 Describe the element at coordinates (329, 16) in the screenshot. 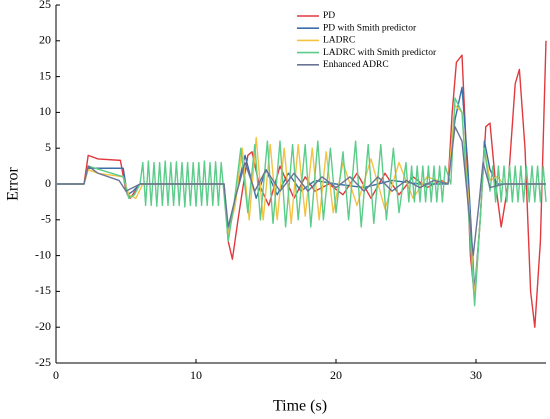

I see `legend-label: PD` at that location.